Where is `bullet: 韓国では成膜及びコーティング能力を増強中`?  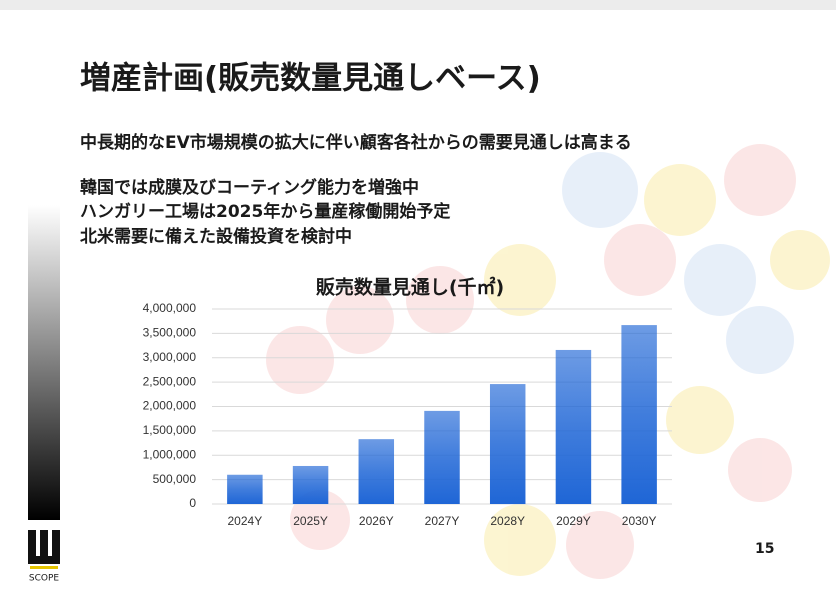 bullet: 韓国では成膜及びコーティング能力を増強中 is located at coordinates (249, 187).